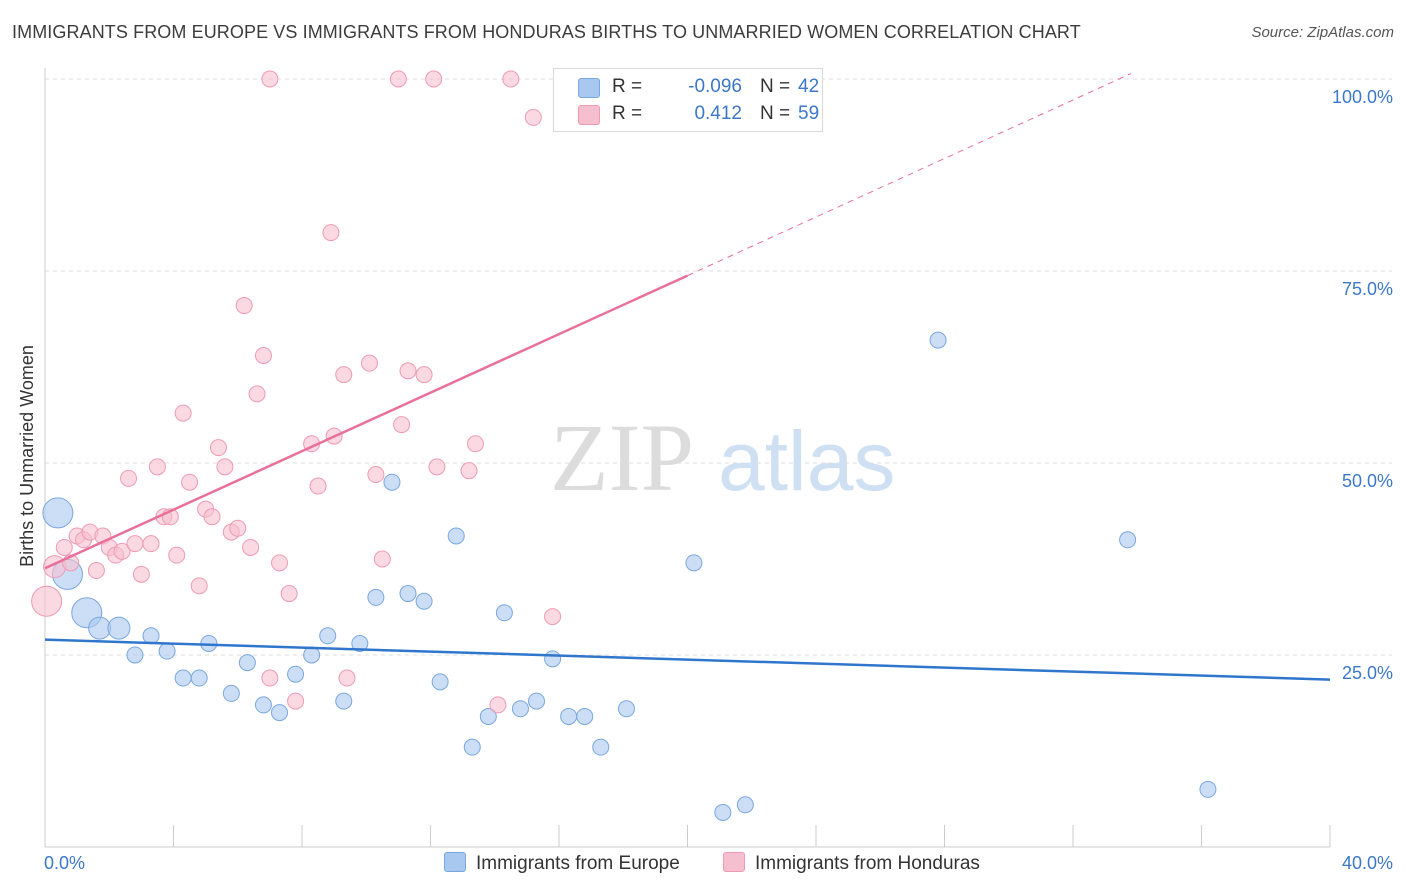 This screenshot has height=892, width=1406. What do you see at coordinates (809, 113) in the screenshot?
I see `legend-n-value-honduras: 59` at bounding box center [809, 113].